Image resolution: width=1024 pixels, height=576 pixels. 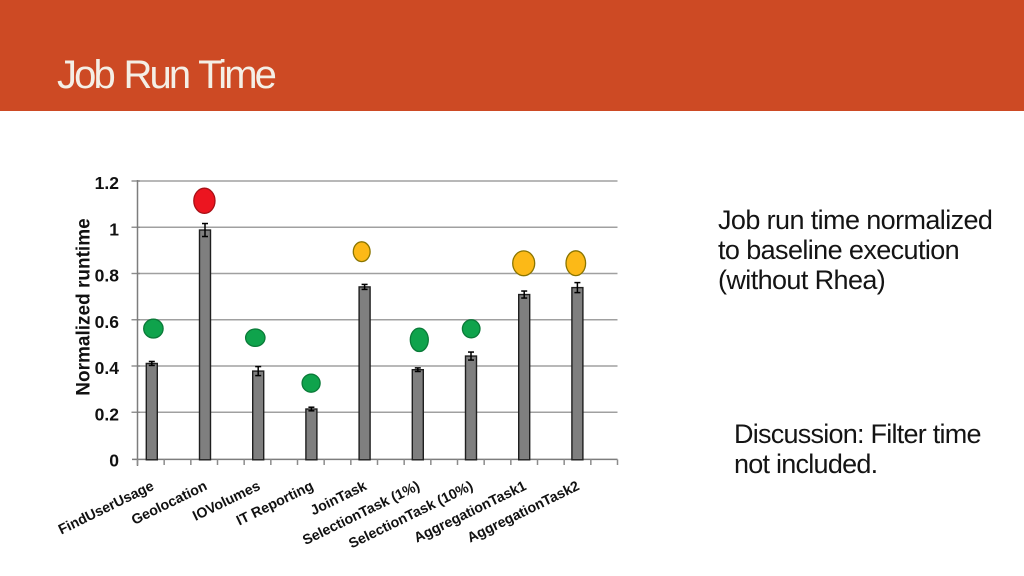 I want to click on svg-text: 0.8, so click(x=107, y=276).